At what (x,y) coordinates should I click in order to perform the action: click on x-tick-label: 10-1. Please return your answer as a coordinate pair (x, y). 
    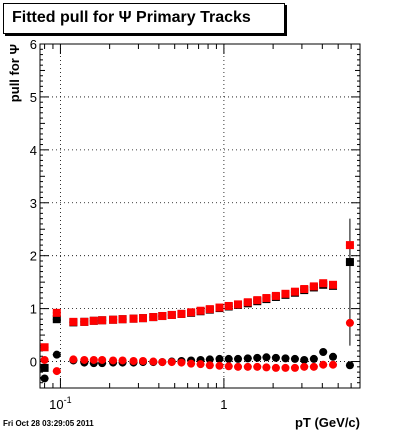
    Looking at the image, I should click on (60, 403).